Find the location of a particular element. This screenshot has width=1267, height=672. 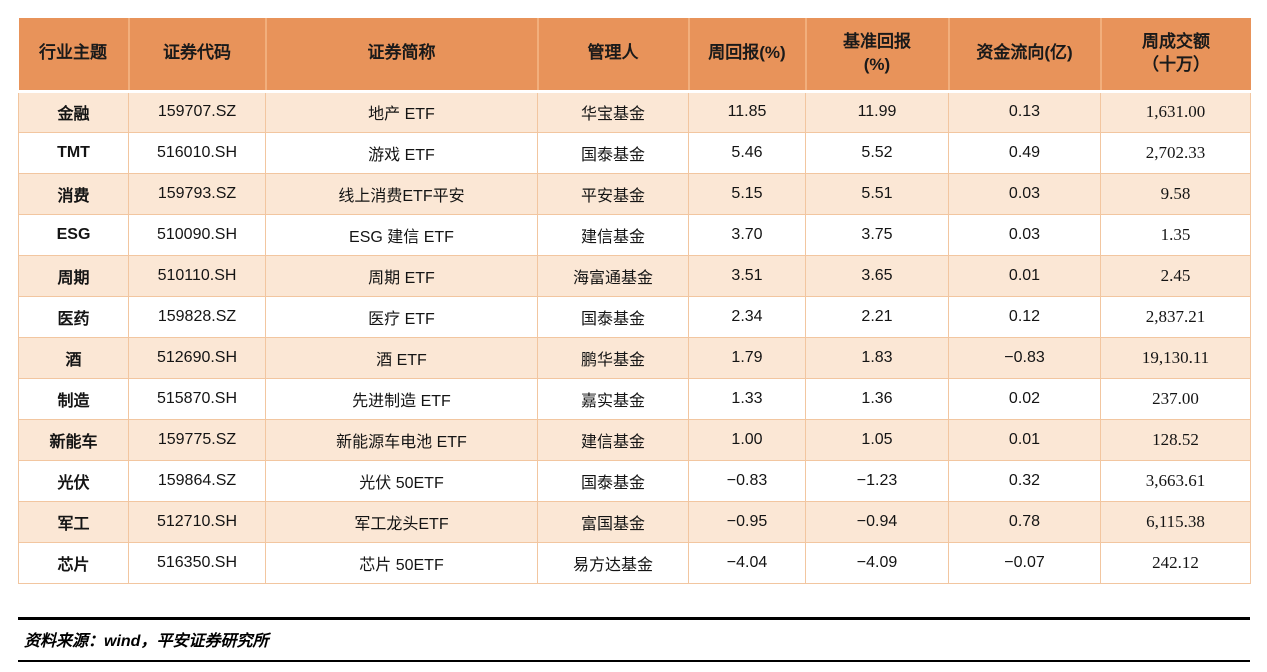

cell-benchmark_return: −0.94 is located at coordinates (877, 521).